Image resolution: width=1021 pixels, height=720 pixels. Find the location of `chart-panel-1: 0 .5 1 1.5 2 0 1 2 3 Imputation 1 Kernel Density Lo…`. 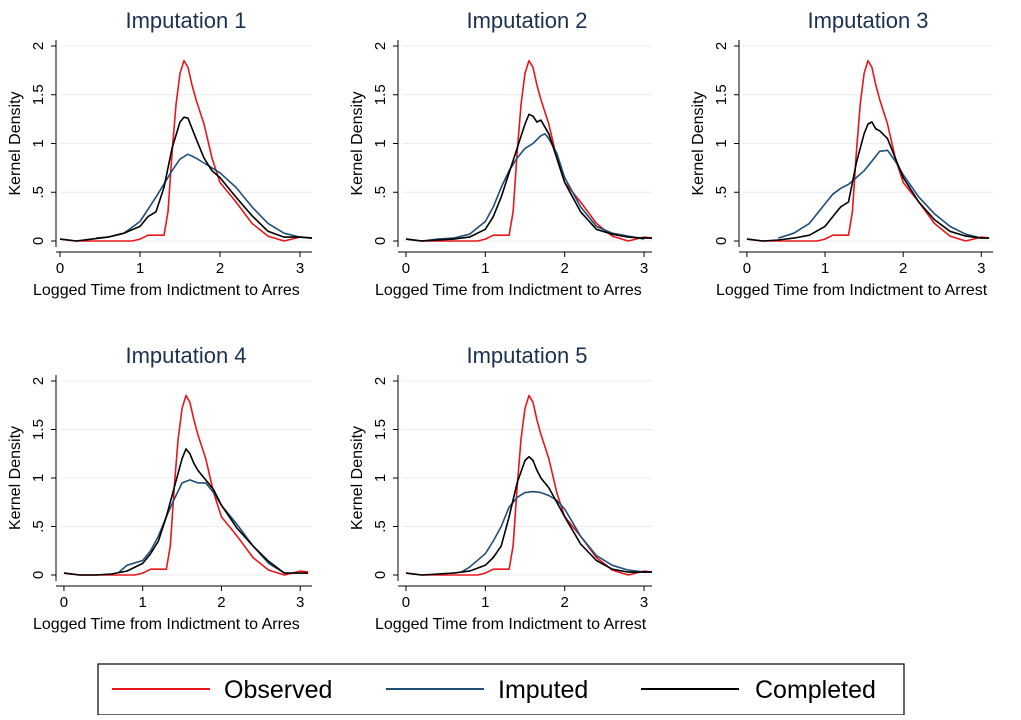

chart-panel-1: 0 .5 1 1.5 2 0 1 2 3 Imputation 1 Kernel Density Lo… is located at coordinates (160, 153).